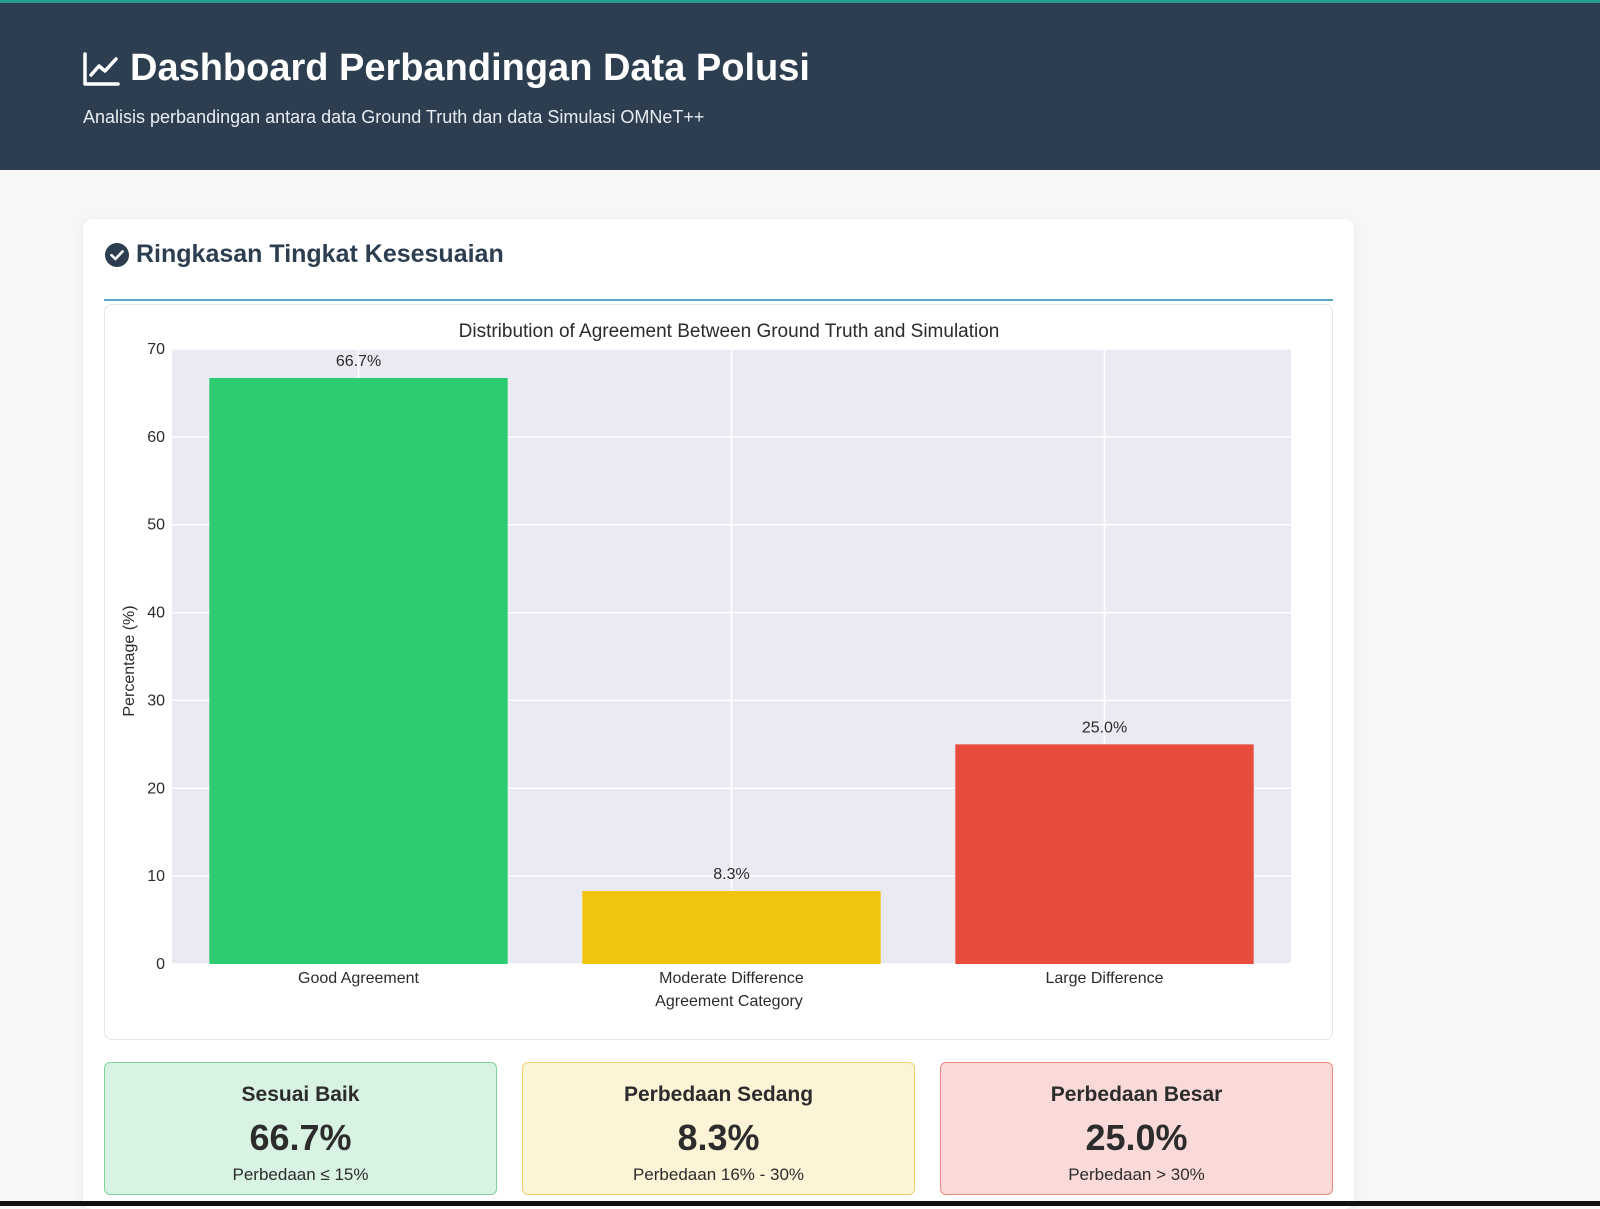 This screenshot has width=1600, height=1209. What do you see at coordinates (156, 437) in the screenshot?
I see `y-tick-label: 60` at bounding box center [156, 437].